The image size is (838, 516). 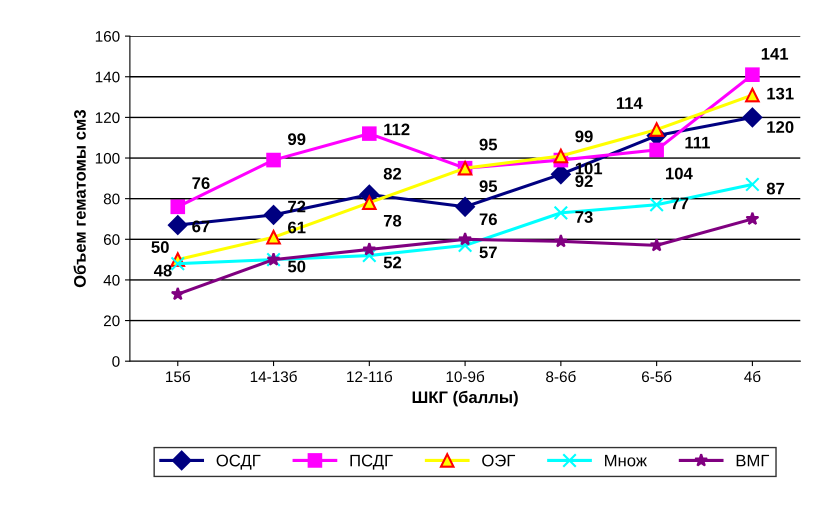 I want to click on y-tick-label: 80, so click(x=112, y=199).